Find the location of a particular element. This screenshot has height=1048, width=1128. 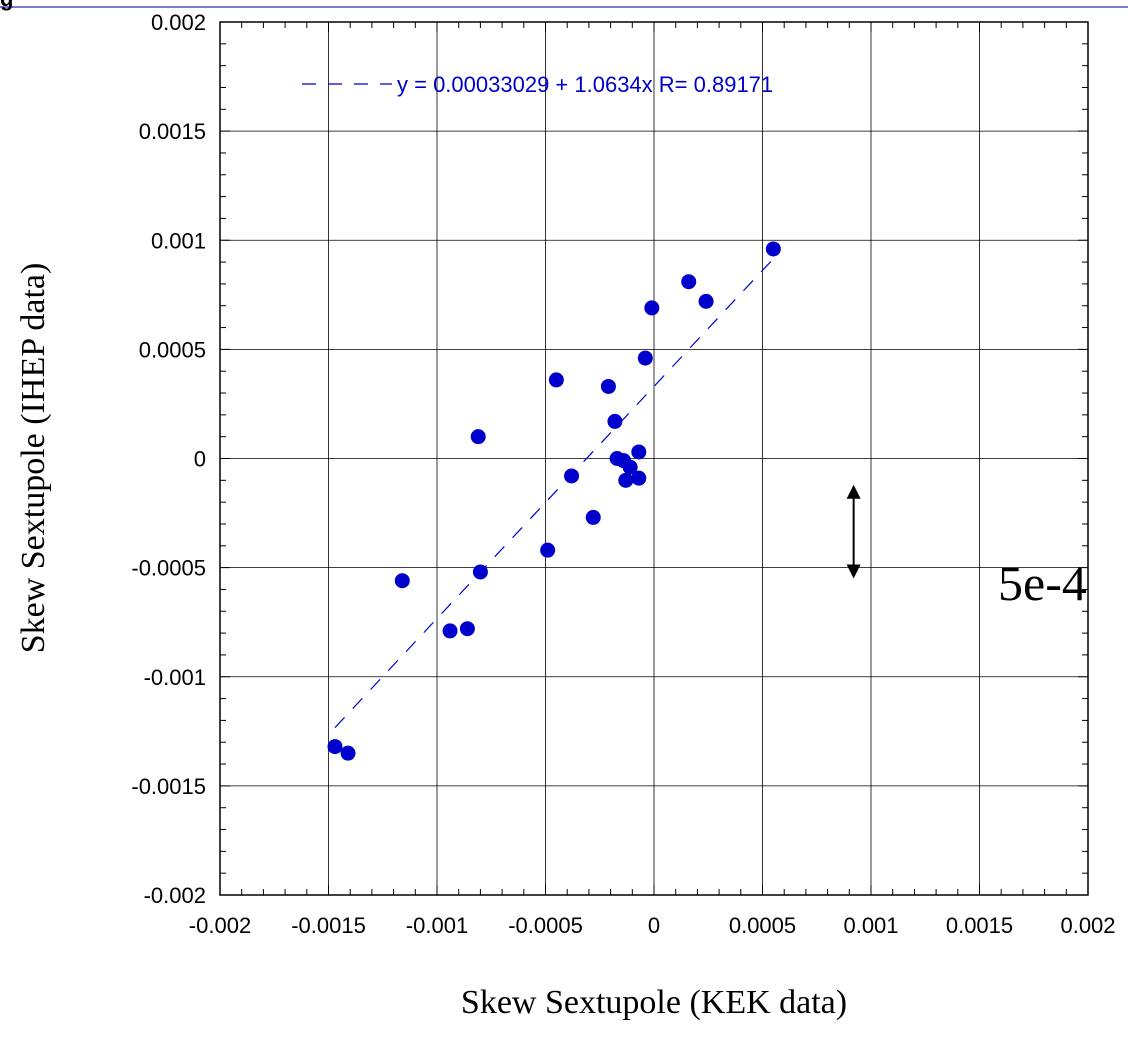

x-tick-label: 0.0005 is located at coordinates (762, 925).